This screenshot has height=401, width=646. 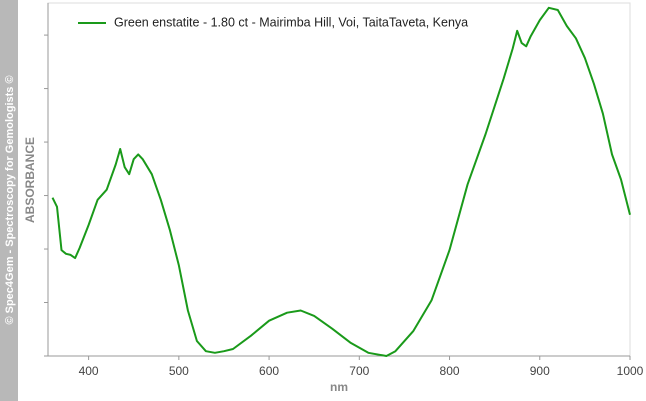 What do you see at coordinates (339, 387) in the screenshot?
I see `x-axis-label: nm` at bounding box center [339, 387].